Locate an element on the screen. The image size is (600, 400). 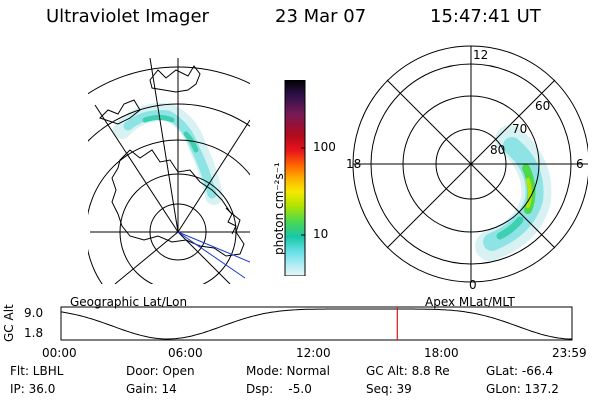
apex-label: Apex MLat/MLT is located at coordinates (470, 302).